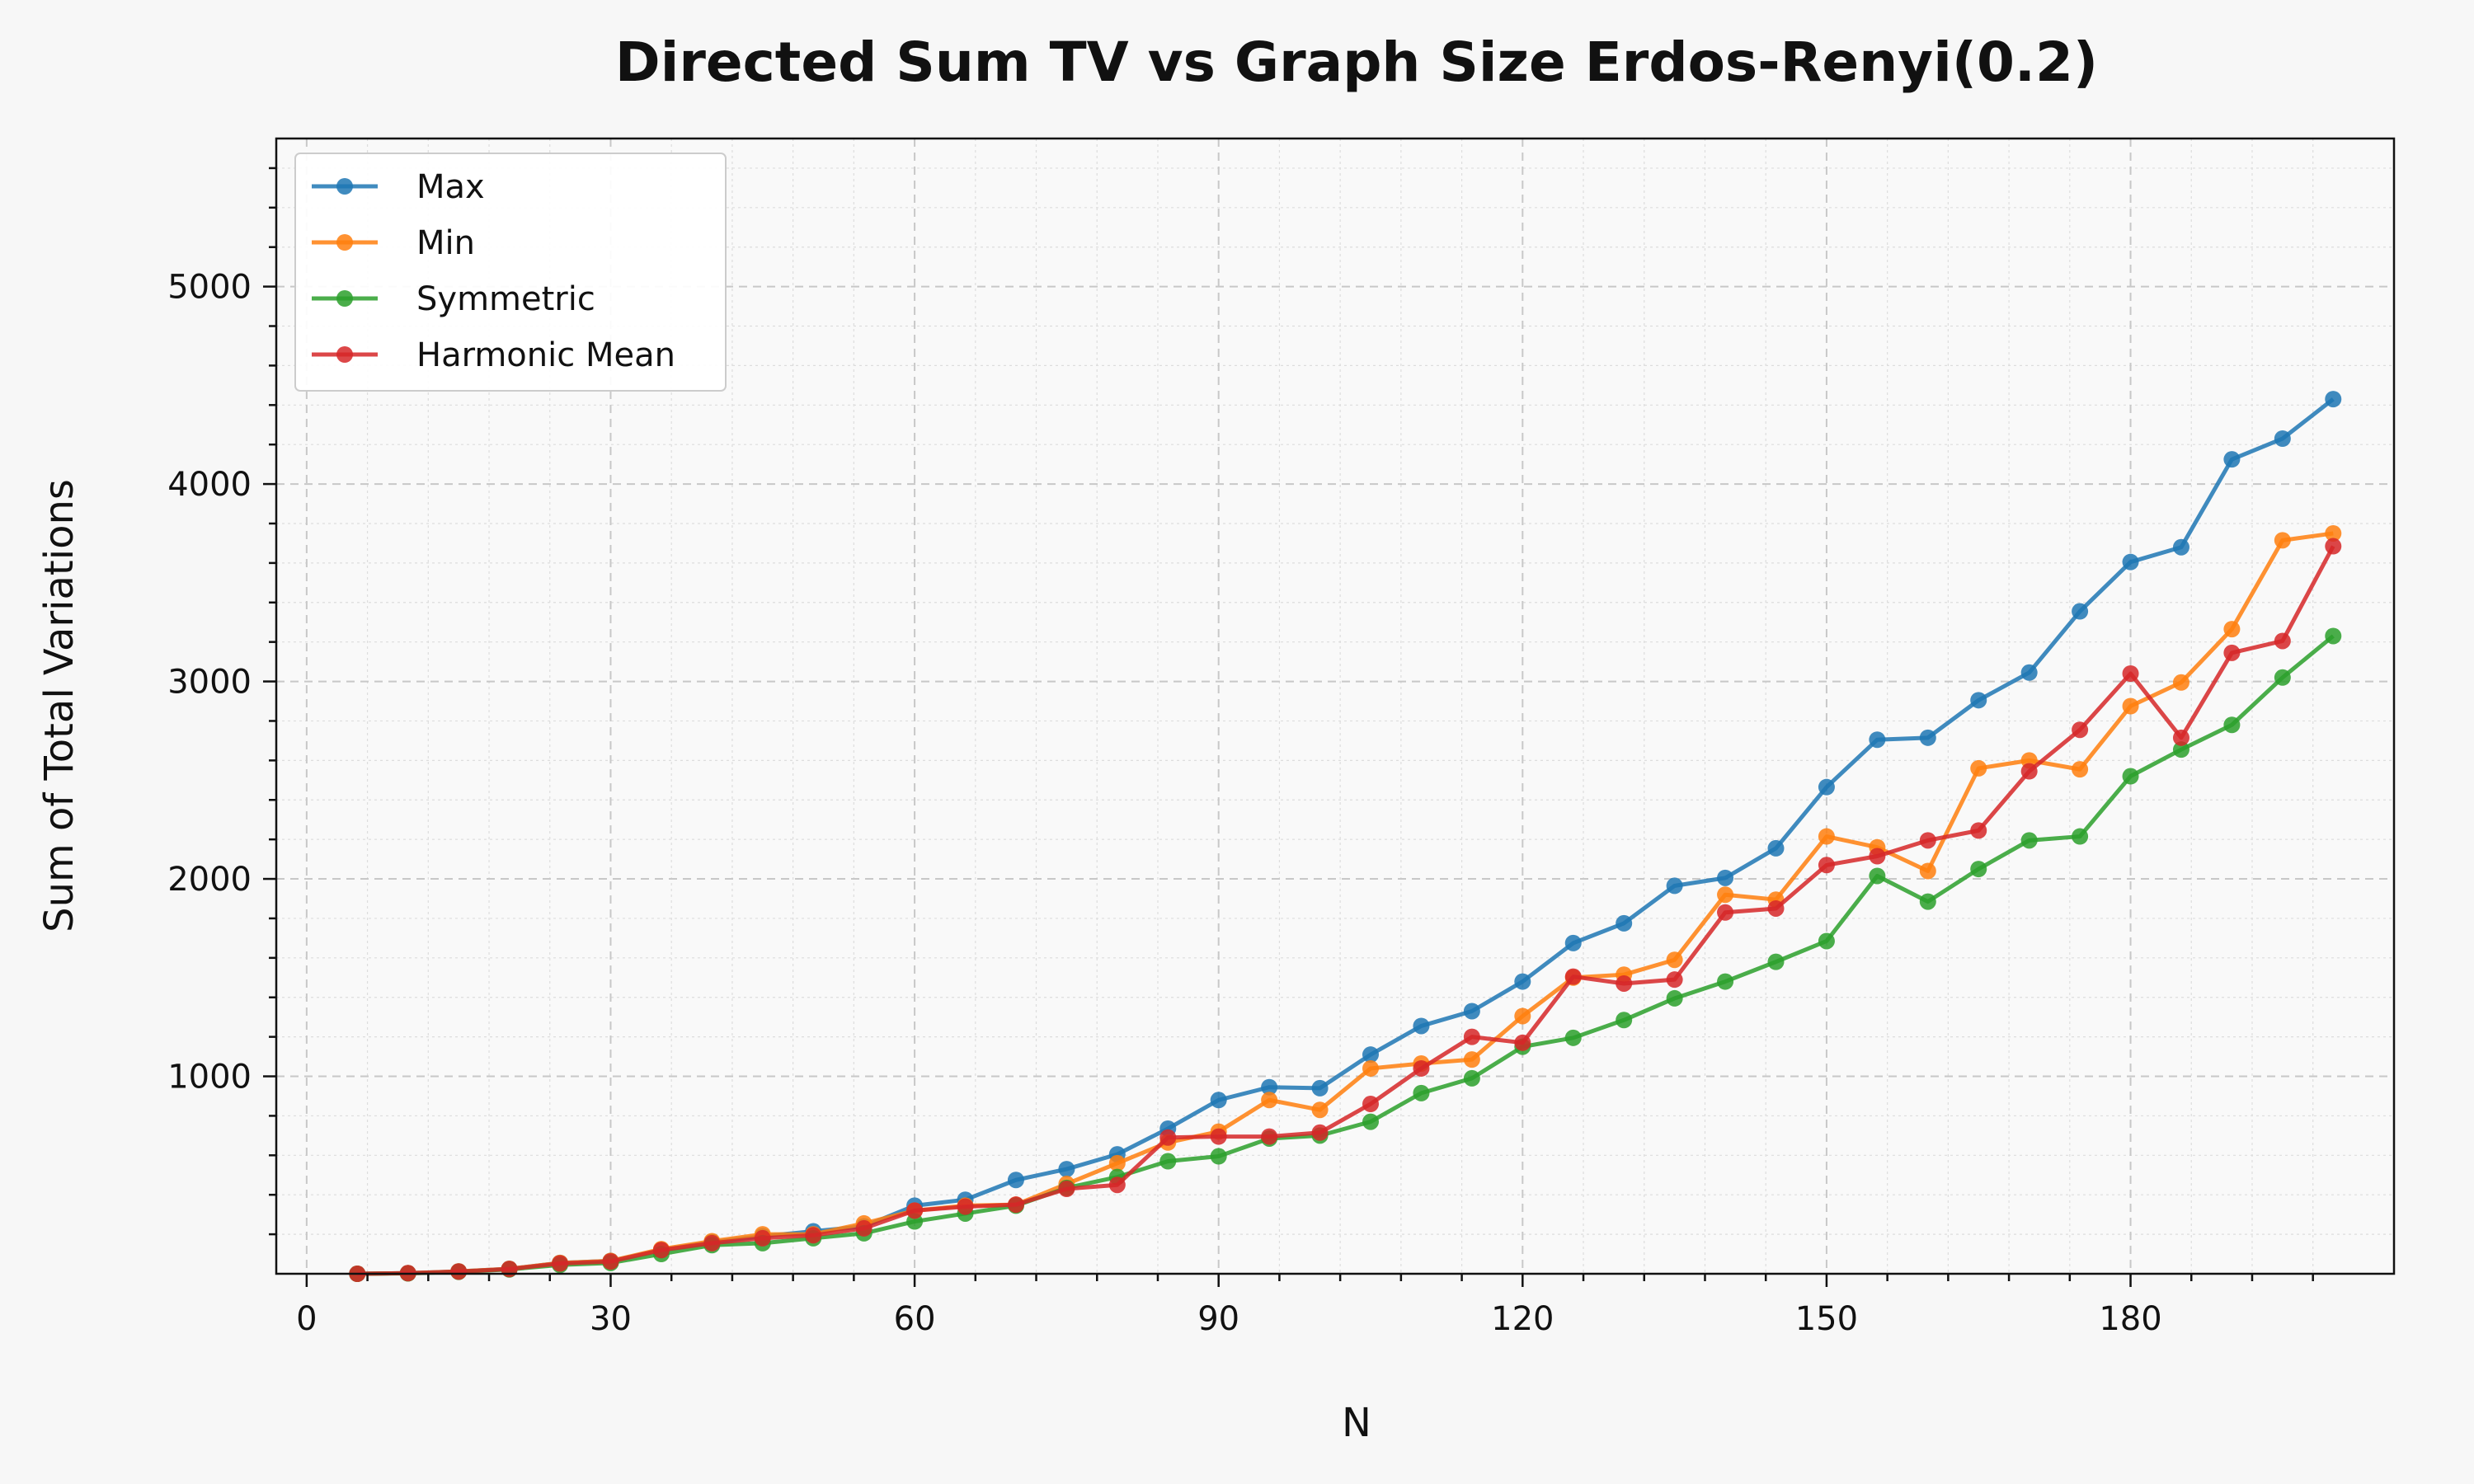 The width and height of the screenshot is (2474, 1484). I want to click on x-tick-label: 180, so click(2130, 1319).